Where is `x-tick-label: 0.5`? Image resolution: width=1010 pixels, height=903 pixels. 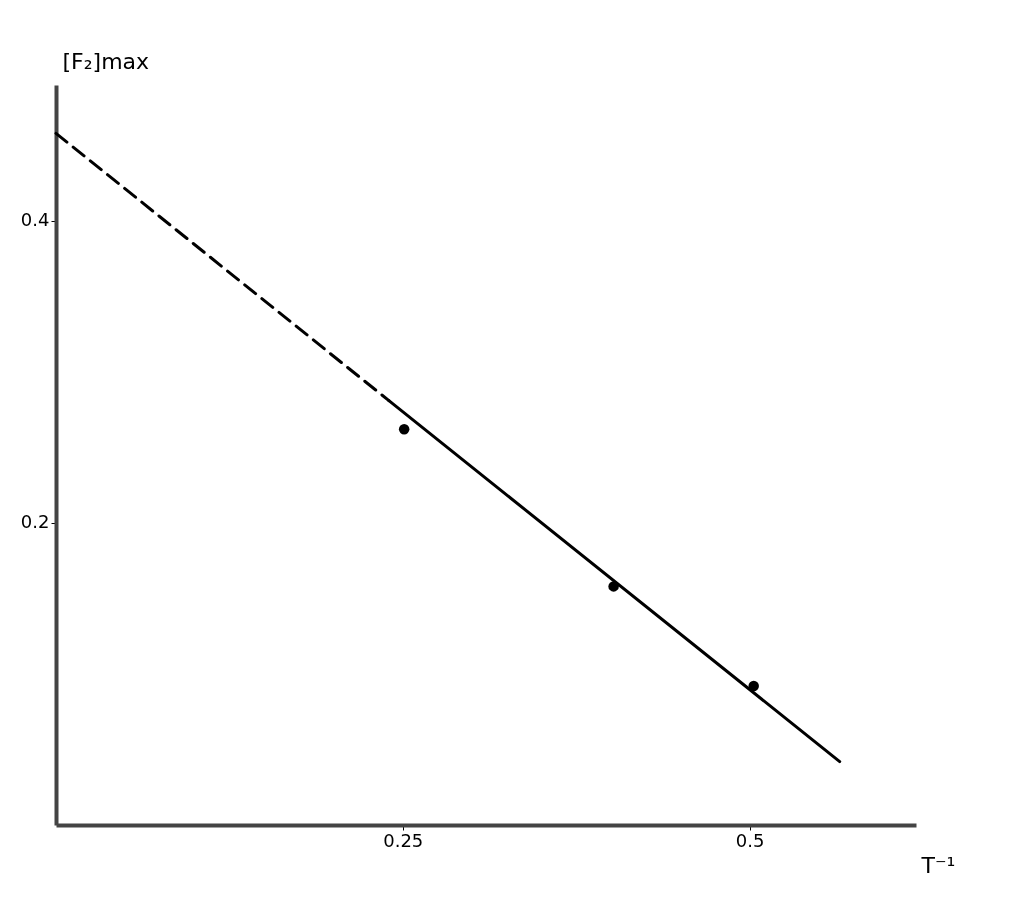 x-tick-label: 0.5 is located at coordinates (750, 840).